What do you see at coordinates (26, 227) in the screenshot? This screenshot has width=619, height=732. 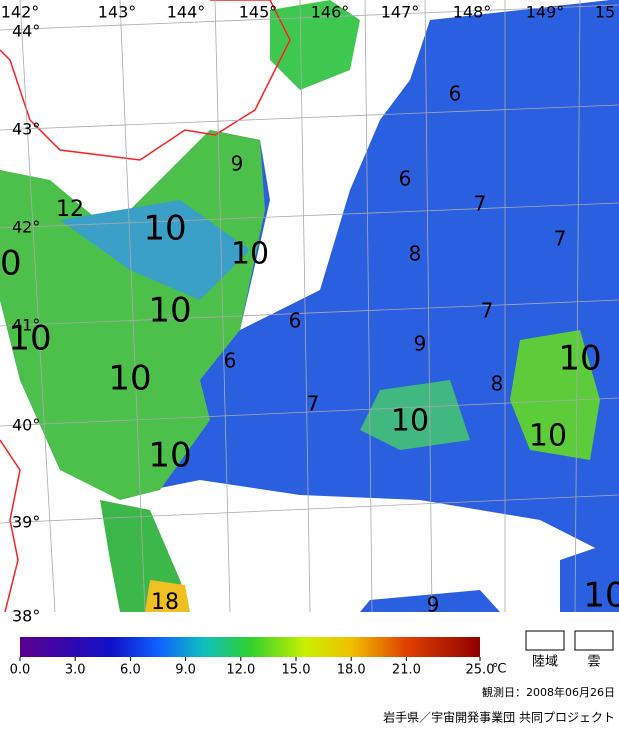 I see `latitude-label: 42°` at bounding box center [26, 227].